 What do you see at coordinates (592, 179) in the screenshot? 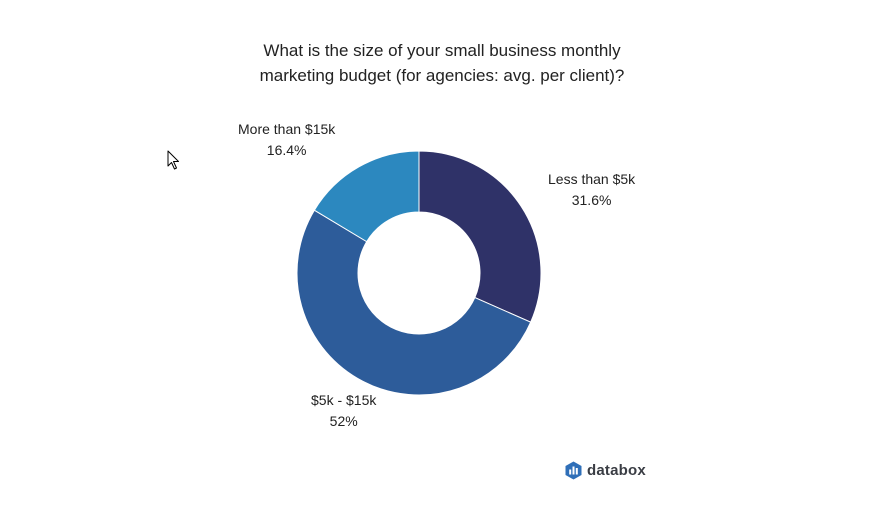
I see `slice-label-name: Less than $5k` at bounding box center [592, 179].